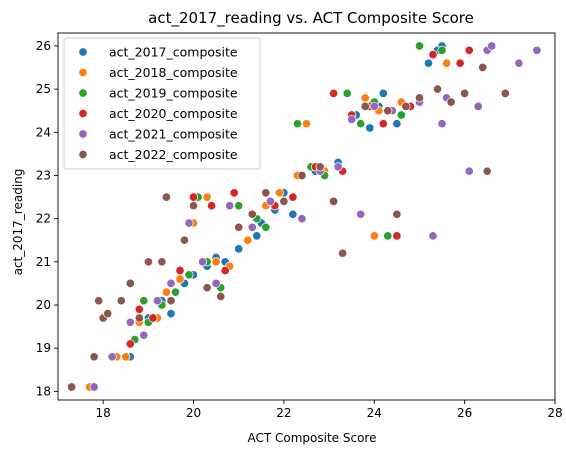 The image size is (566, 455). What do you see at coordinates (193, 413) in the screenshot?
I see `x-tick-label-20: 20` at bounding box center [193, 413].